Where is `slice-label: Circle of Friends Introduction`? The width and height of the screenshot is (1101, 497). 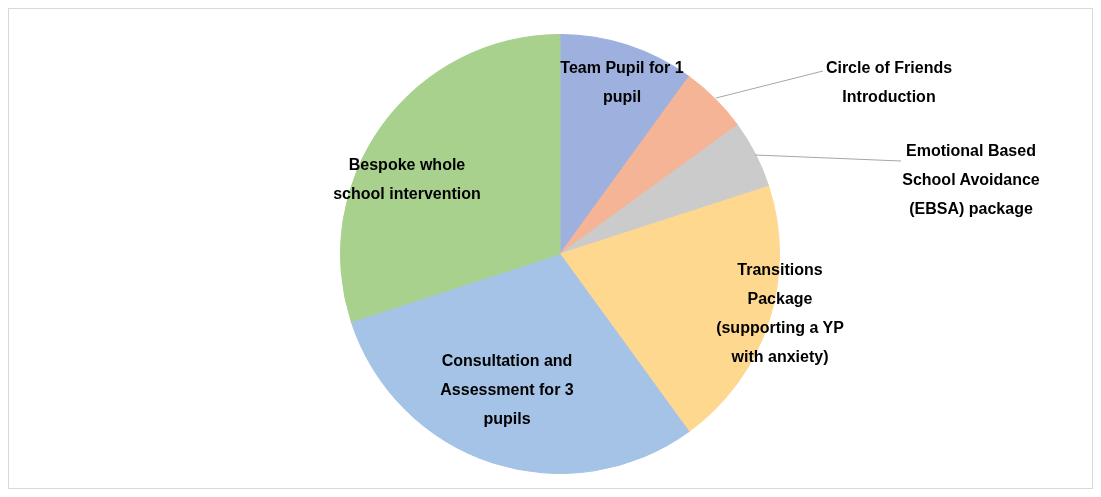
slice-label: Circle of Friends Introduction is located at coordinates (889, 82).